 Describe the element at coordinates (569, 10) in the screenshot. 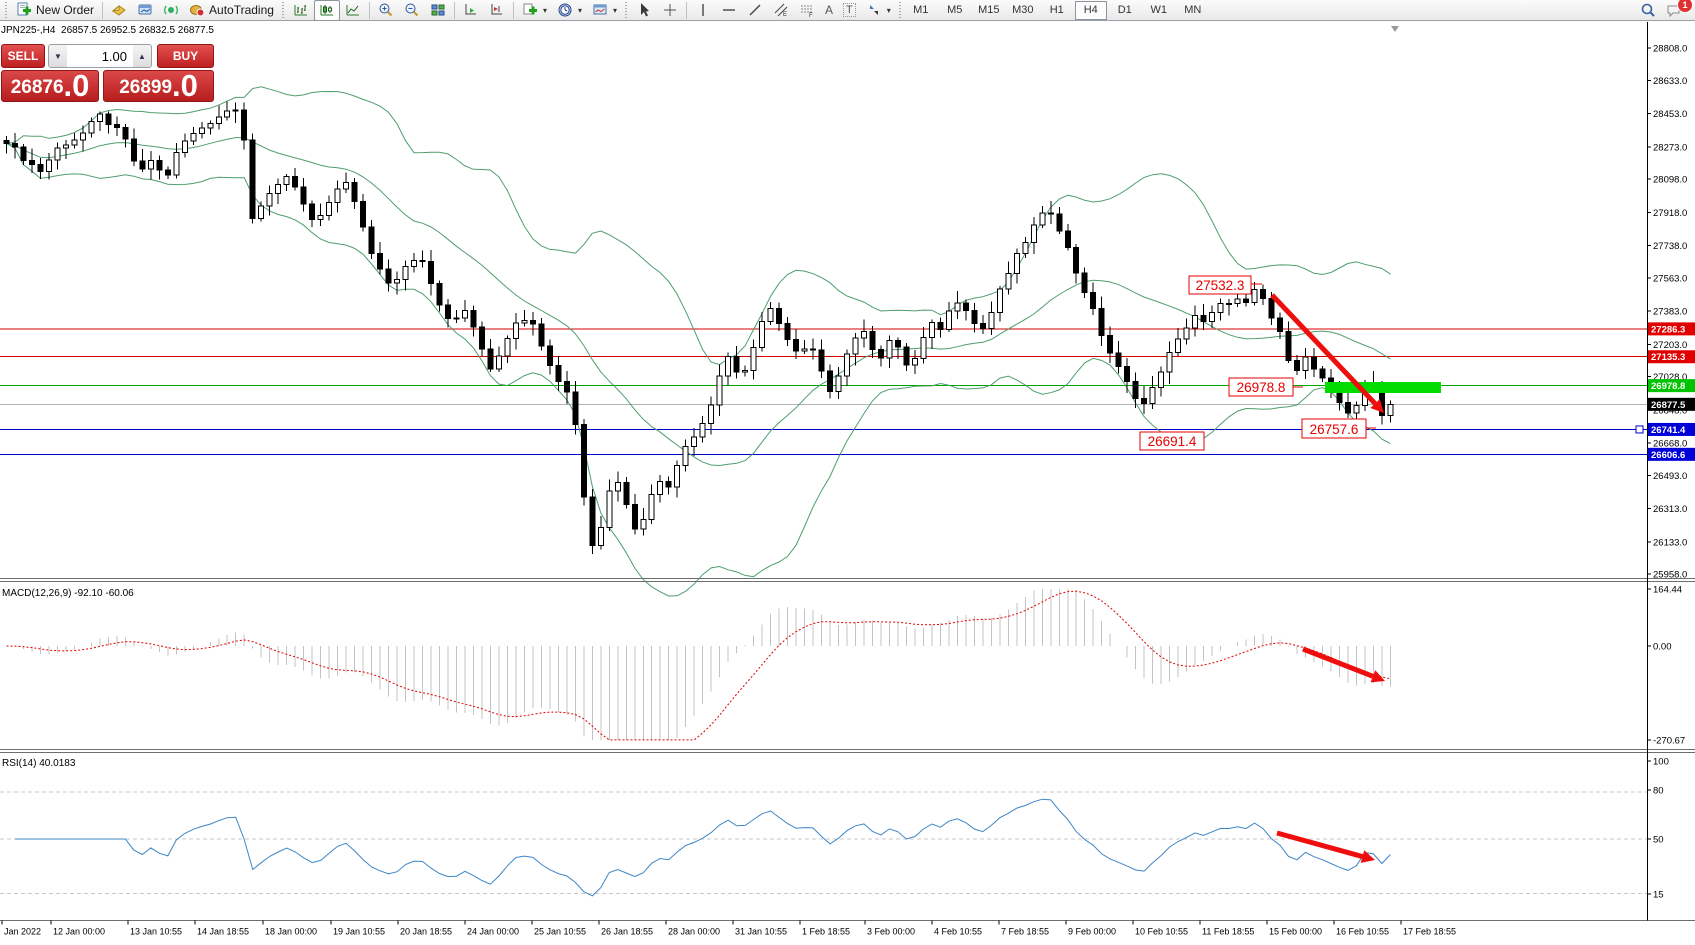

I see `periods-button: ▾` at that location.